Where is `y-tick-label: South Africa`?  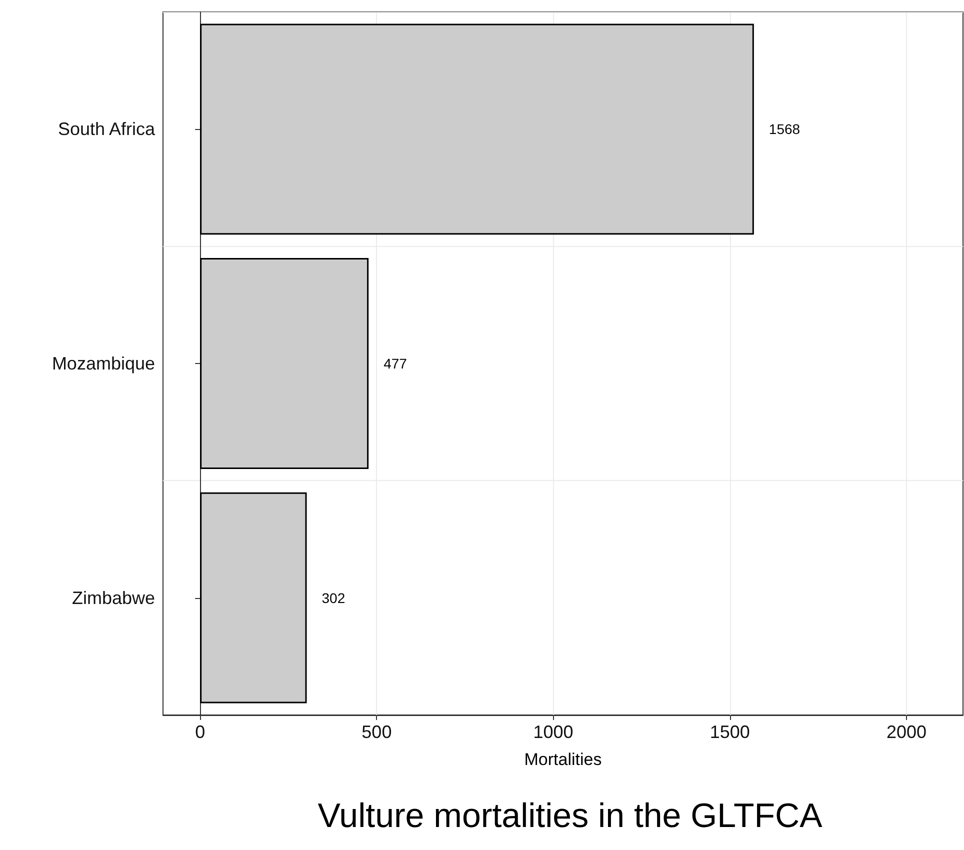
y-tick-label: South Africa is located at coordinates (107, 129).